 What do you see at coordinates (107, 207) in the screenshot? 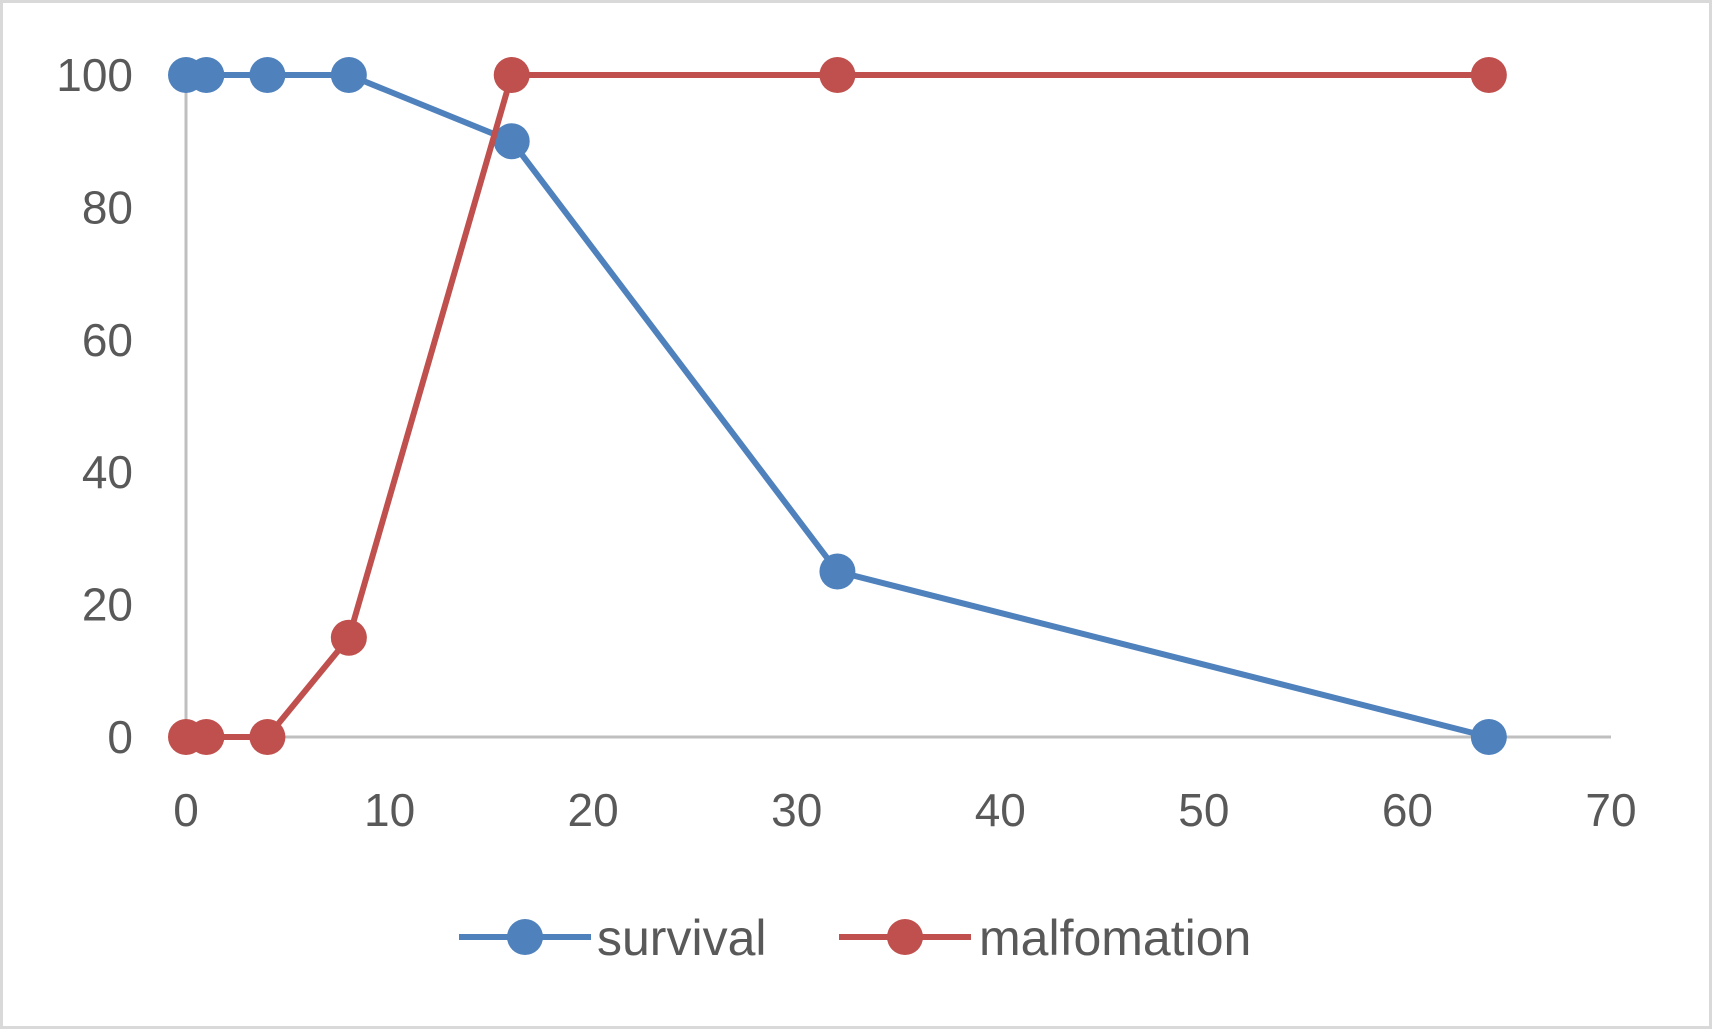
I see `y-tick-label: 80` at bounding box center [107, 207].